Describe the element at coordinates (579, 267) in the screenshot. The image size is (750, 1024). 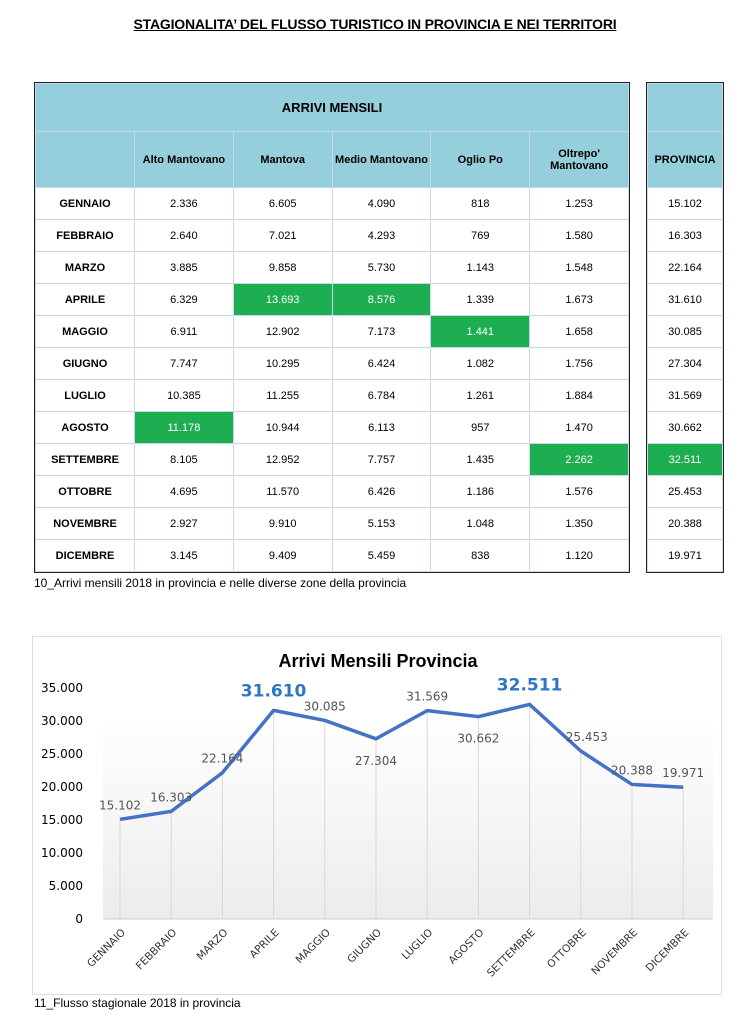
I see `value-cell: 1.548` at that location.